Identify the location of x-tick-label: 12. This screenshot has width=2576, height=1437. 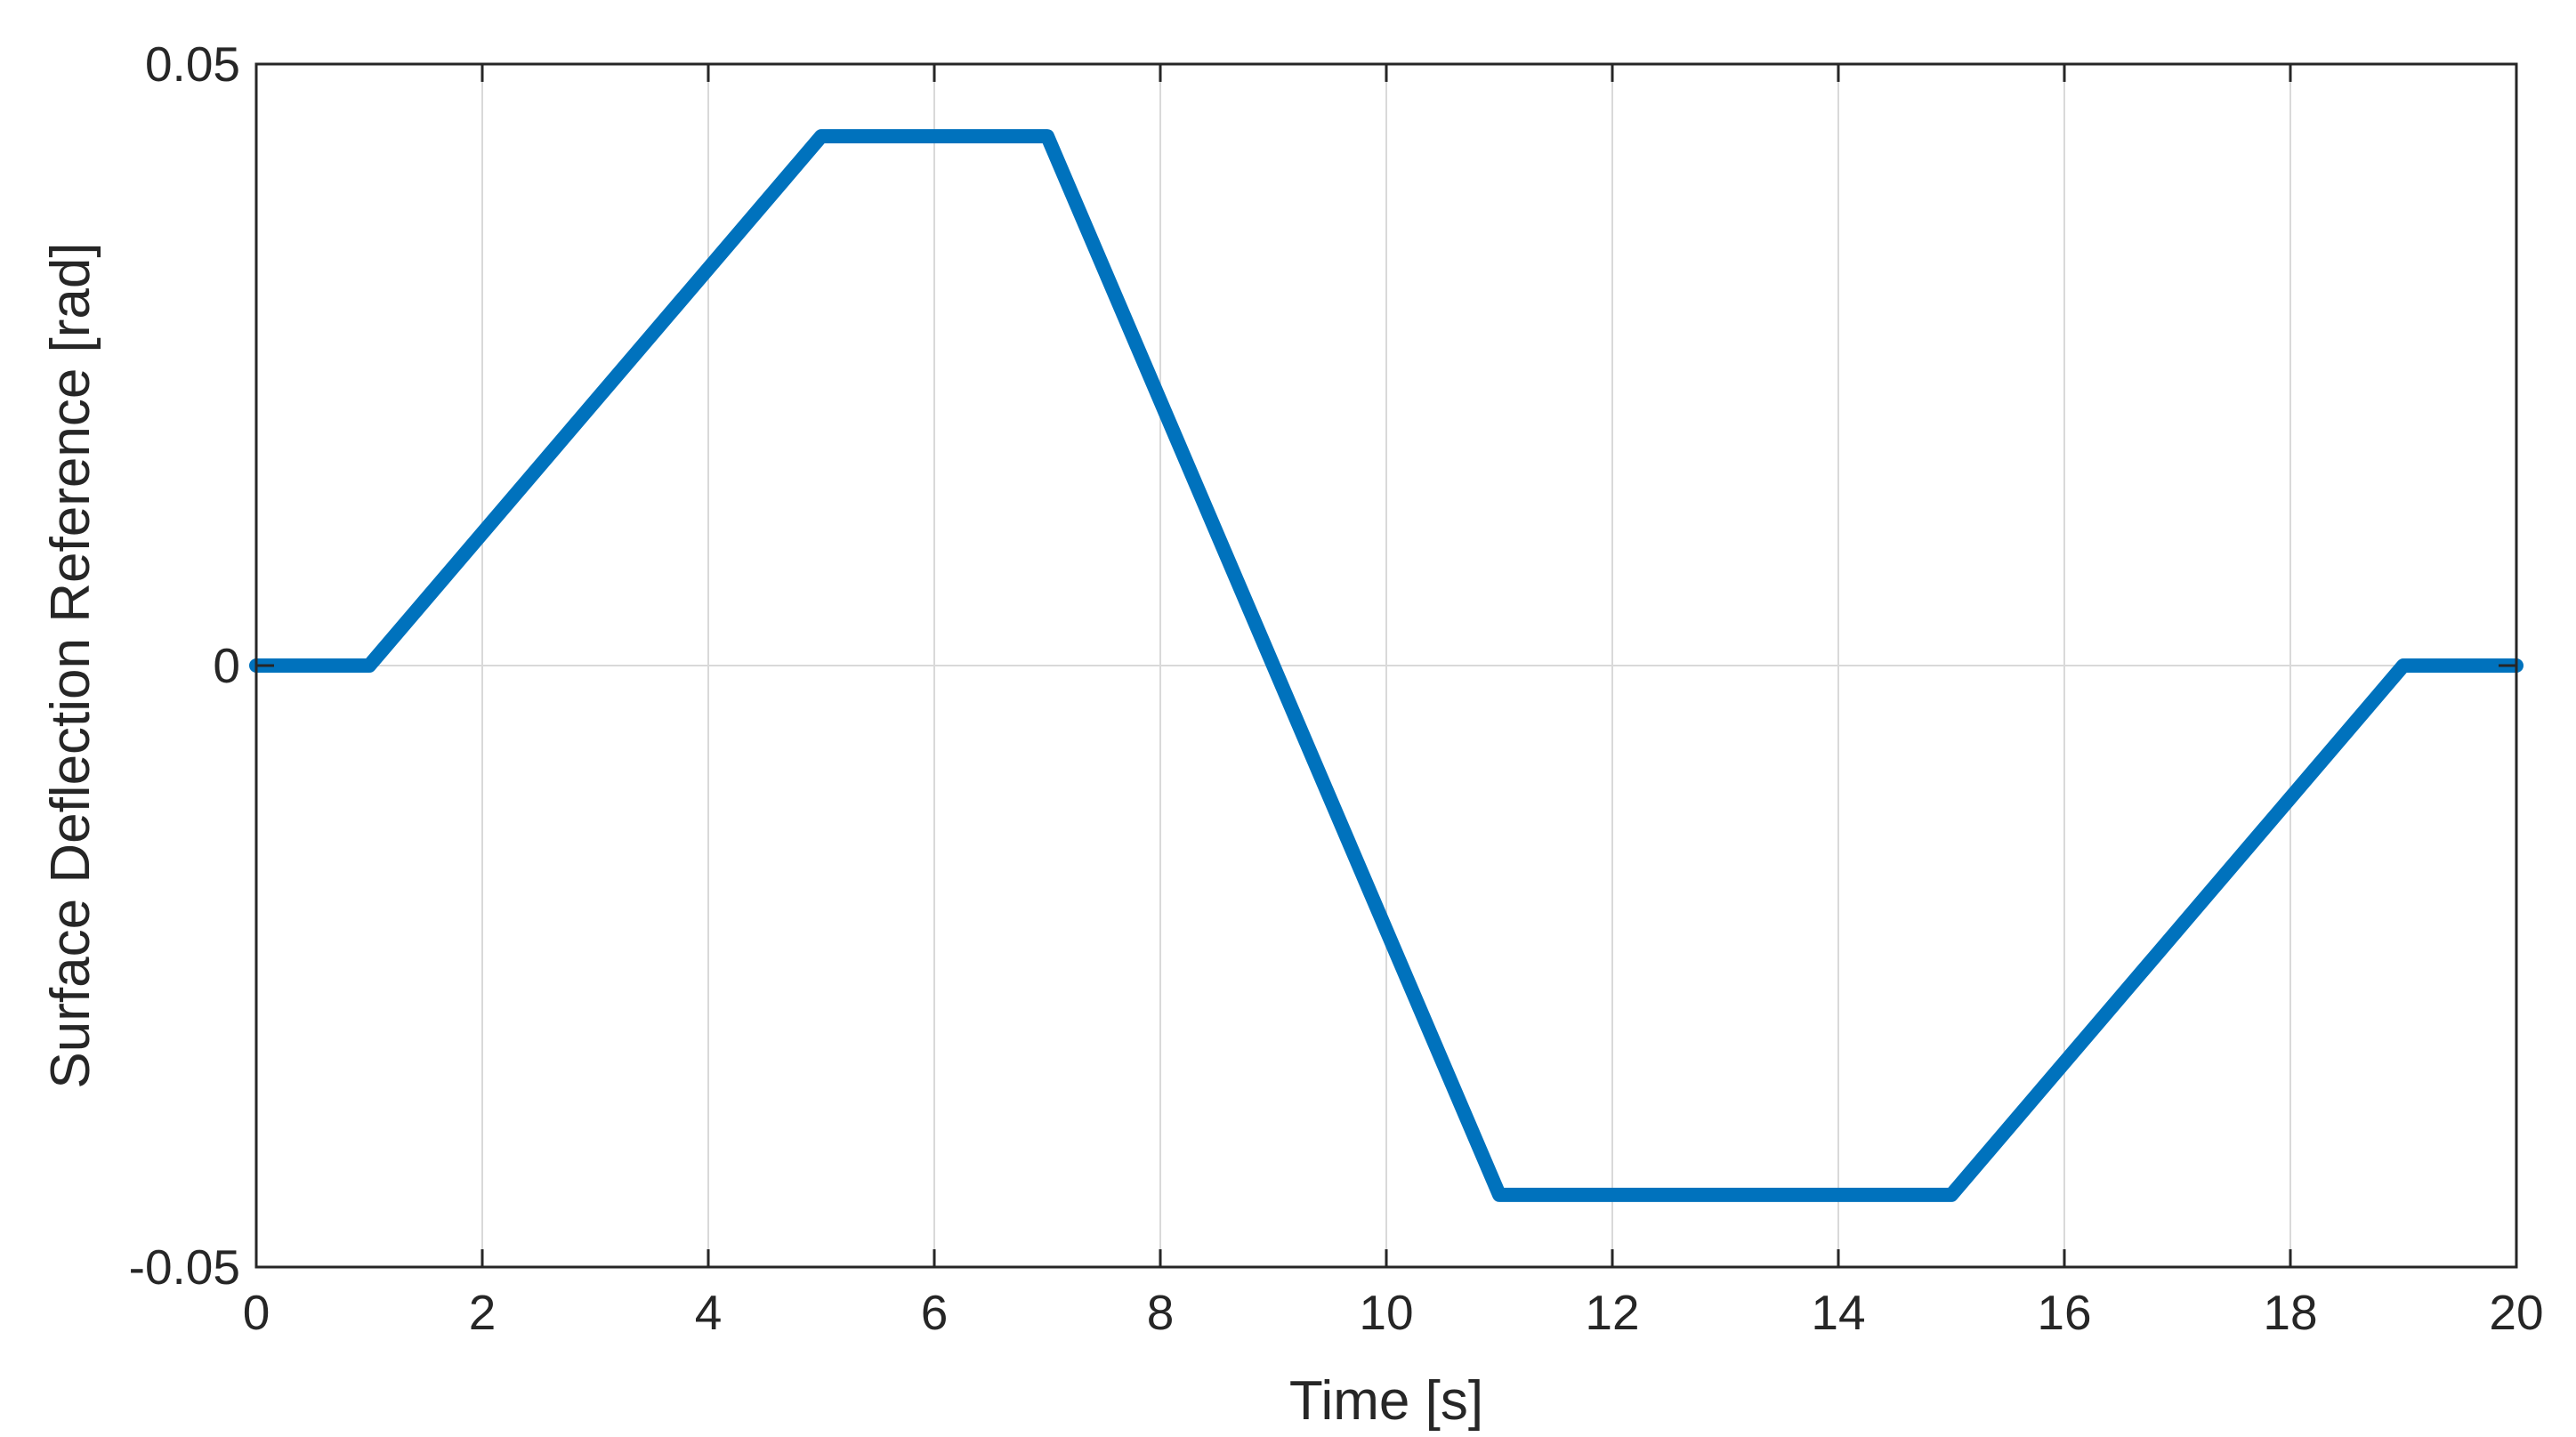
(1612, 1312).